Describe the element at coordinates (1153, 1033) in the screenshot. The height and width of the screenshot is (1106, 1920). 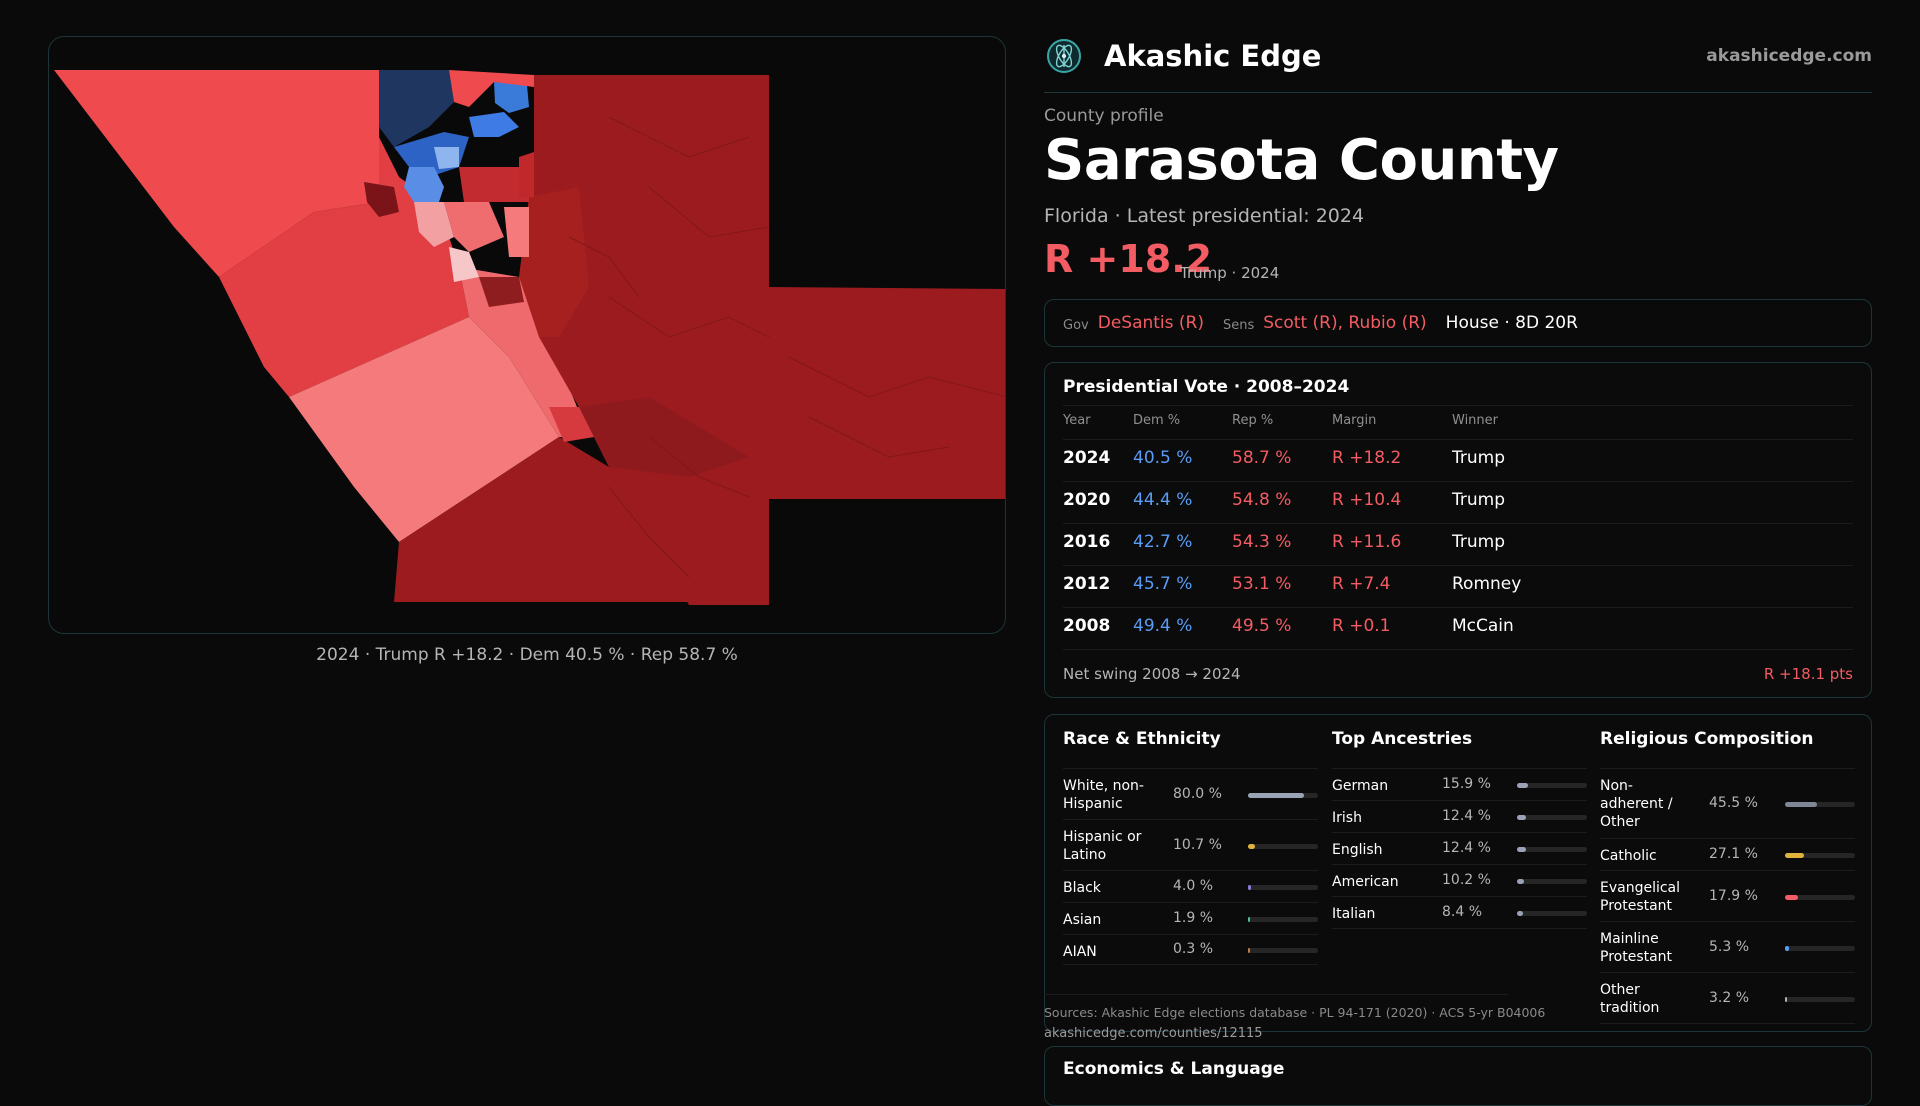
I see `county-permalink: akashicedge.com/counties/12115` at that location.